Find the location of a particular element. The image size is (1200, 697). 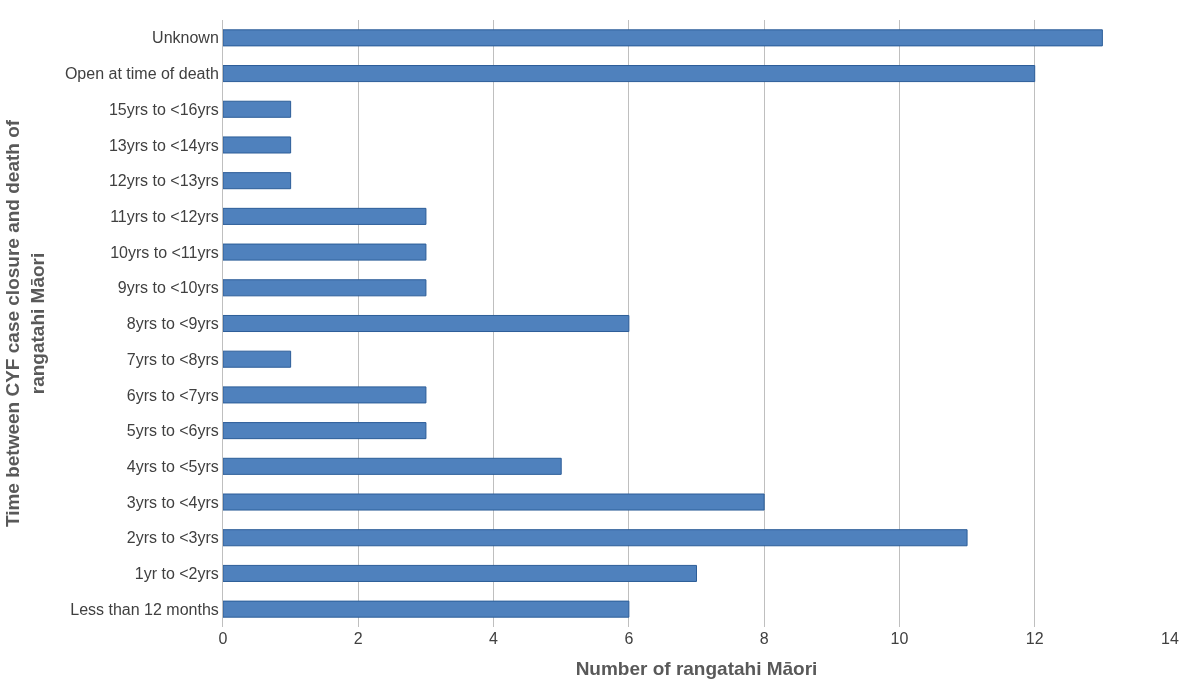

x-tick-label: 4 is located at coordinates (494, 638).